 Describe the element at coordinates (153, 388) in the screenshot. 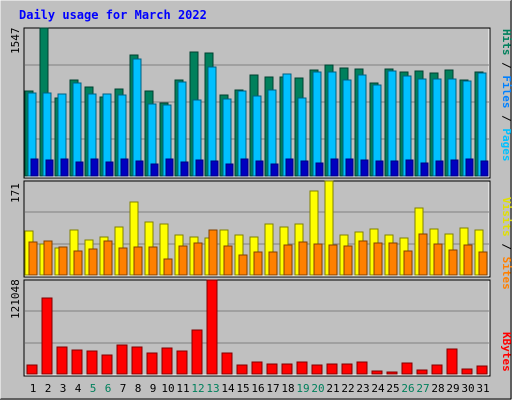

I see `x-tick-label: 9` at that location.